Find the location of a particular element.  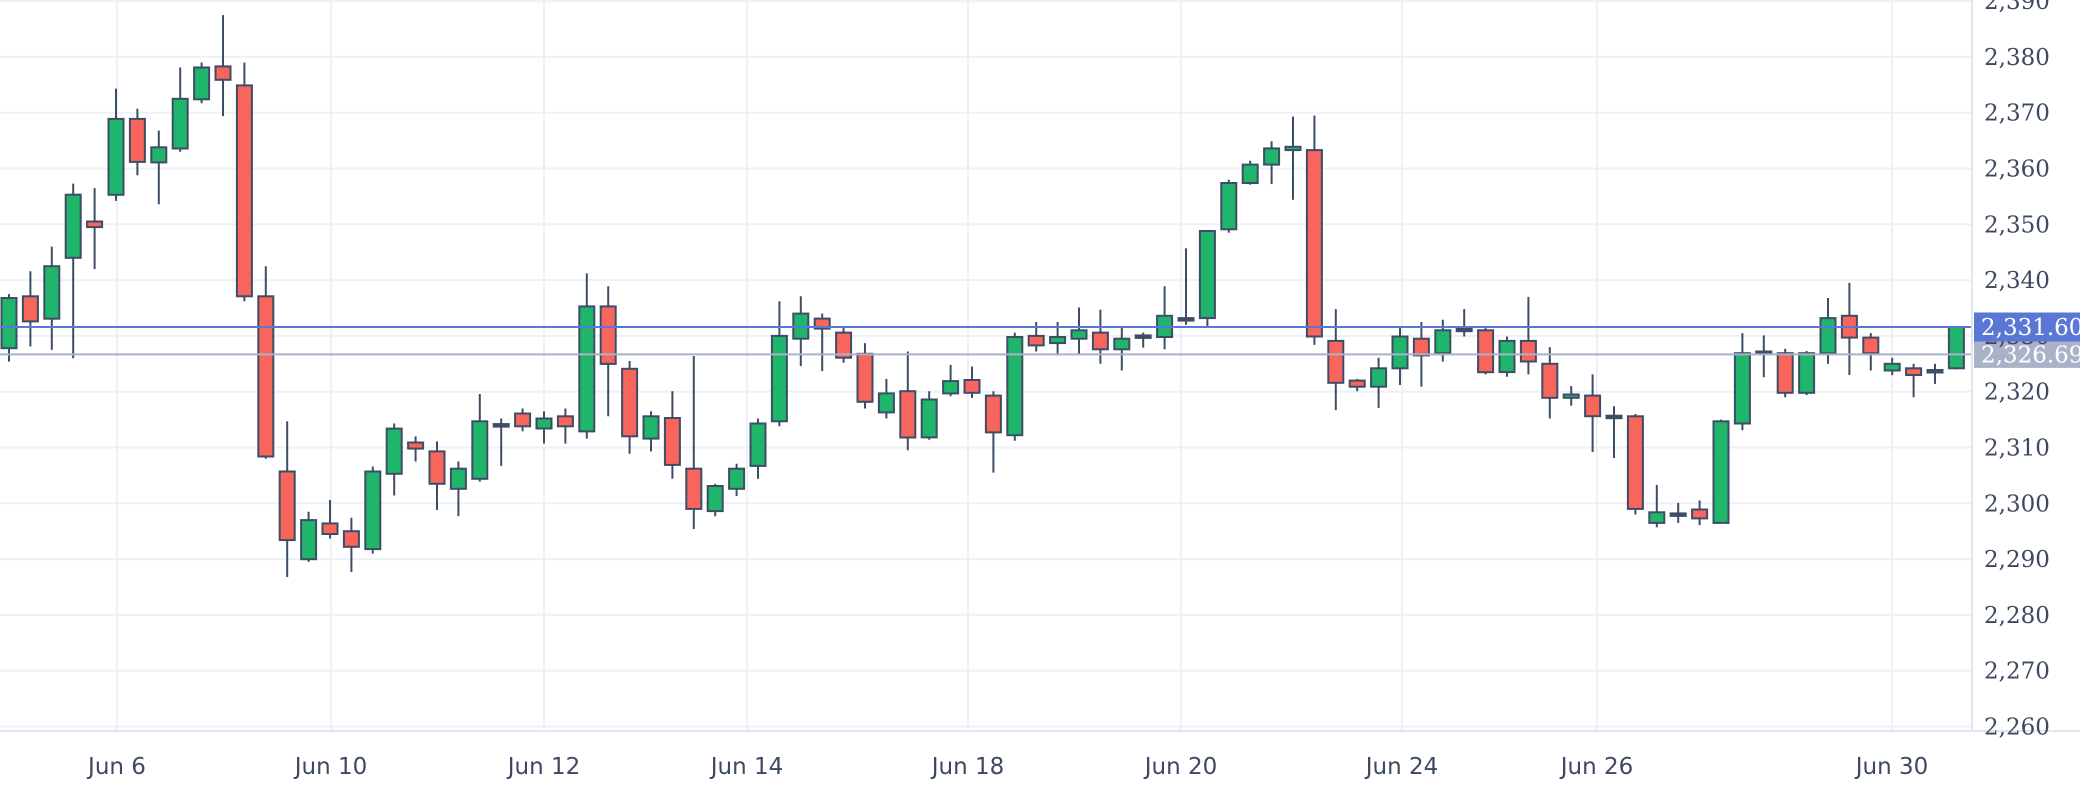

time-axis-label: Jun 18 is located at coordinates (967, 767).